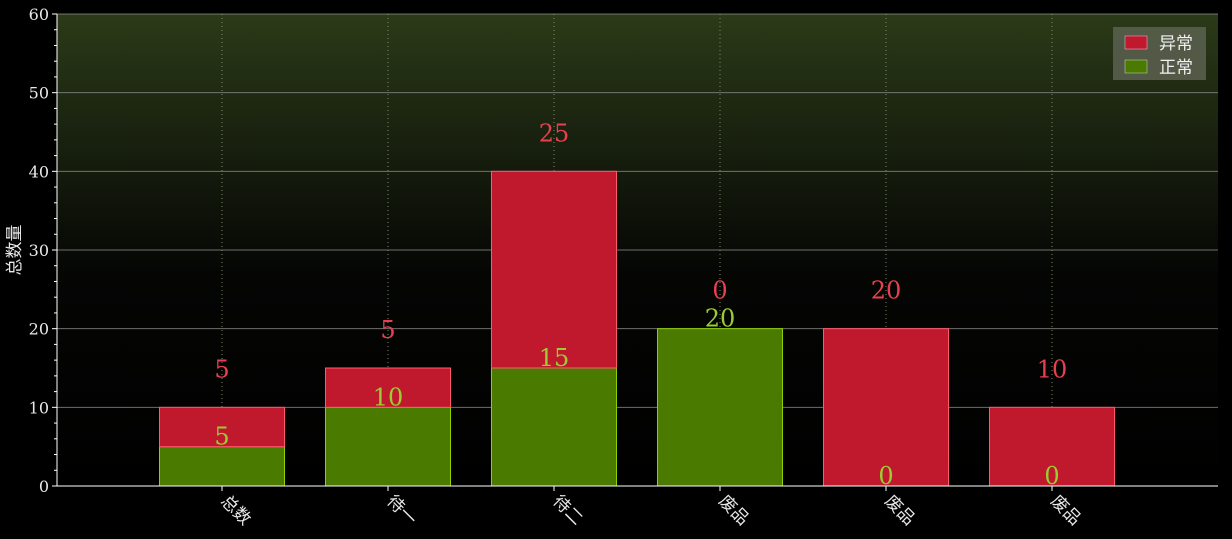 Image resolution: width=1232 pixels, height=539 pixels. What do you see at coordinates (720, 319) in the screenshot?
I see `data-label-normal: 20` at bounding box center [720, 319].